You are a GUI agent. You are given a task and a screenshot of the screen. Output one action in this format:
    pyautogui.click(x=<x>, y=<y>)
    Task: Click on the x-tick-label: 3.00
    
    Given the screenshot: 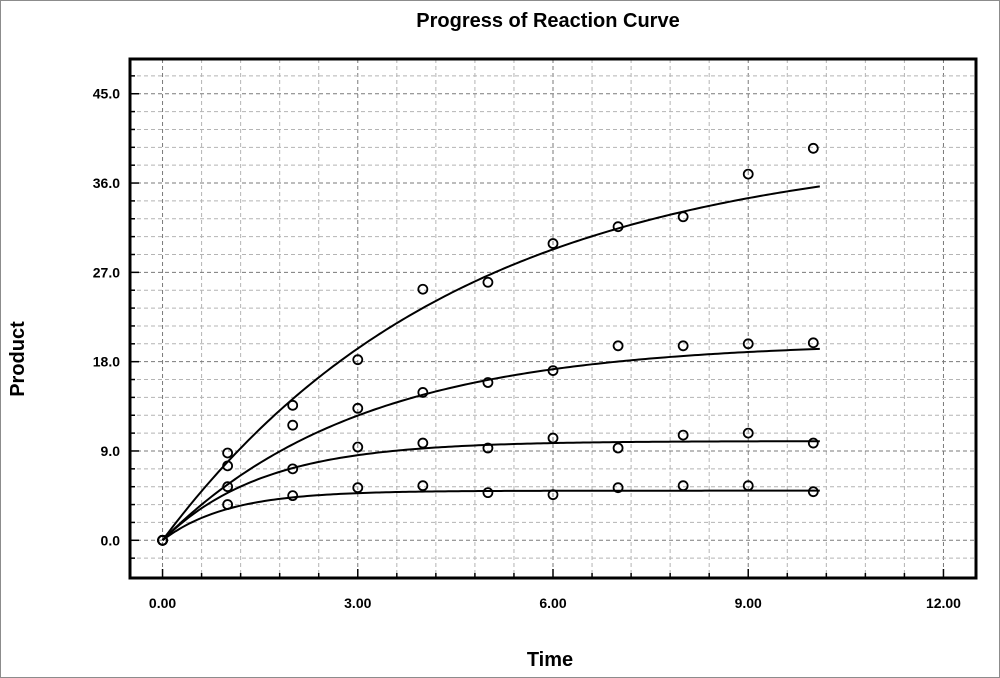 What is the action you would take?
    pyautogui.click(x=357, y=603)
    